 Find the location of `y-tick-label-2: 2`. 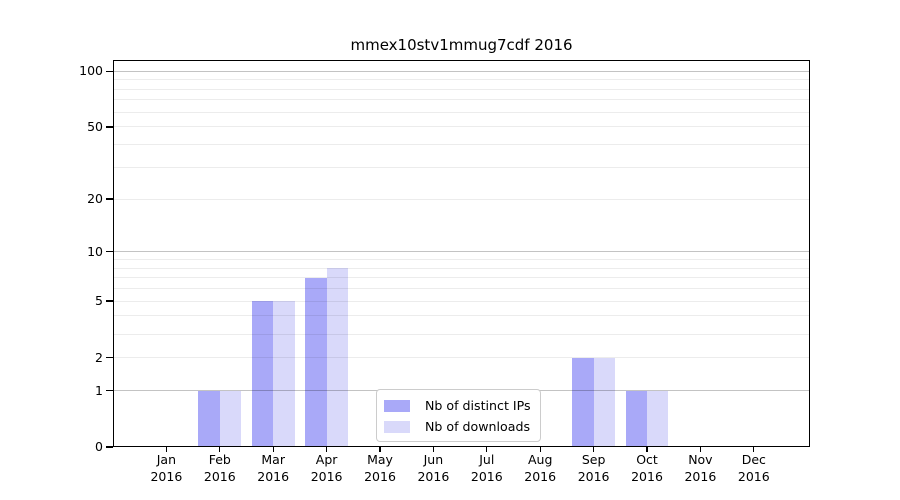

y-tick-label-2: 2 is located at coordinates (99, 357).